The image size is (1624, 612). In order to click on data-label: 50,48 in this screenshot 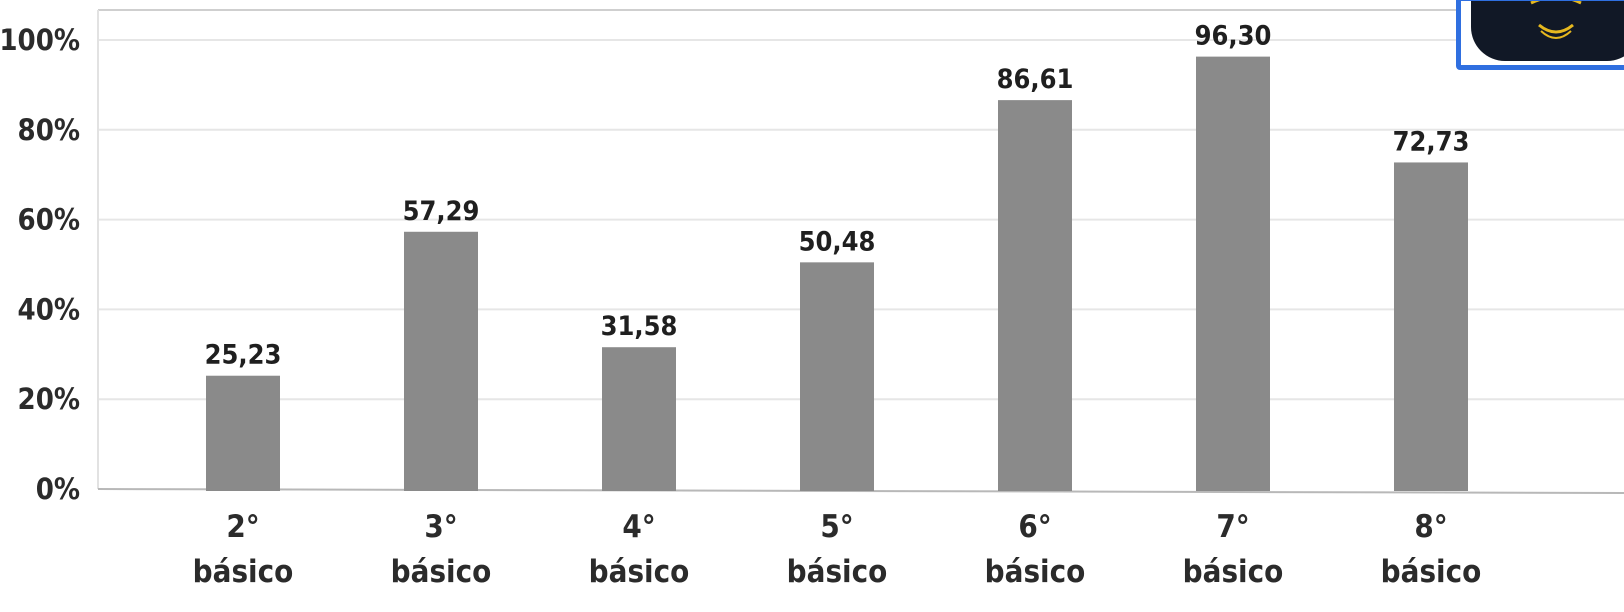, I will do `click(837, 241)`.